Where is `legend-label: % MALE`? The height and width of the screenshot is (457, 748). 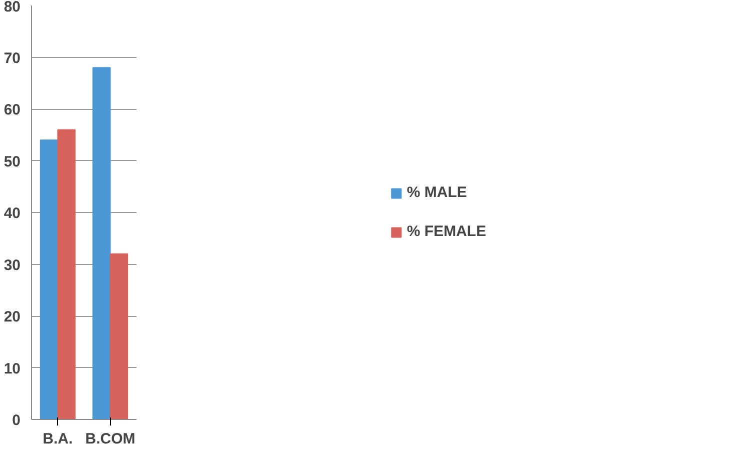
legend-label: % MALE is located at coordinates (436, 192).